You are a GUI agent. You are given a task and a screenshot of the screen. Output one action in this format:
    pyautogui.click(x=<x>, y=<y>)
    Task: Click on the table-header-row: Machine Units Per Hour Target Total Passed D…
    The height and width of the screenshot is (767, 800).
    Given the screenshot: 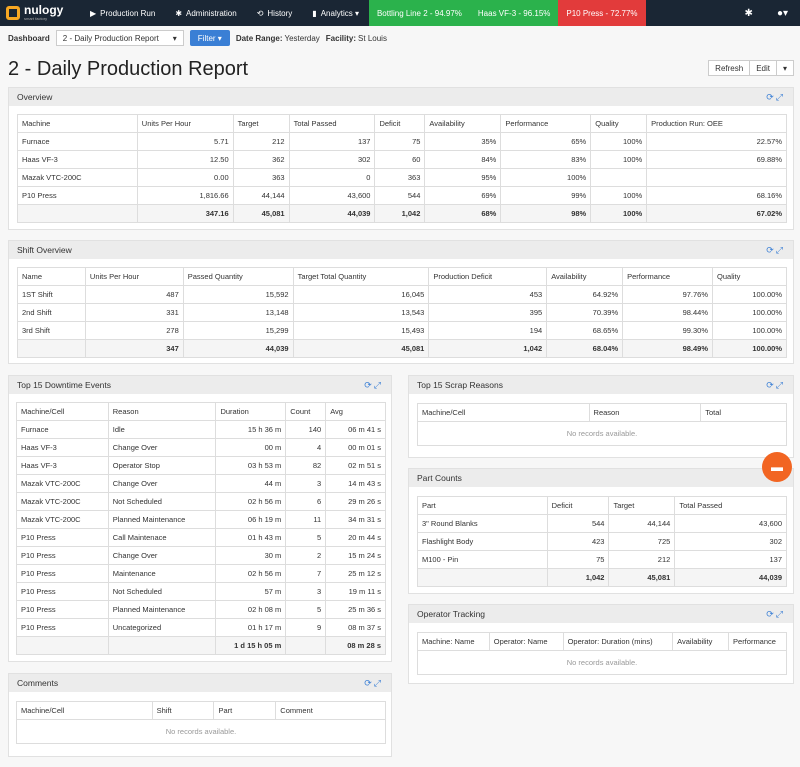 What is the action you would take?
    pyautogui.click(x=402, y=123)
    